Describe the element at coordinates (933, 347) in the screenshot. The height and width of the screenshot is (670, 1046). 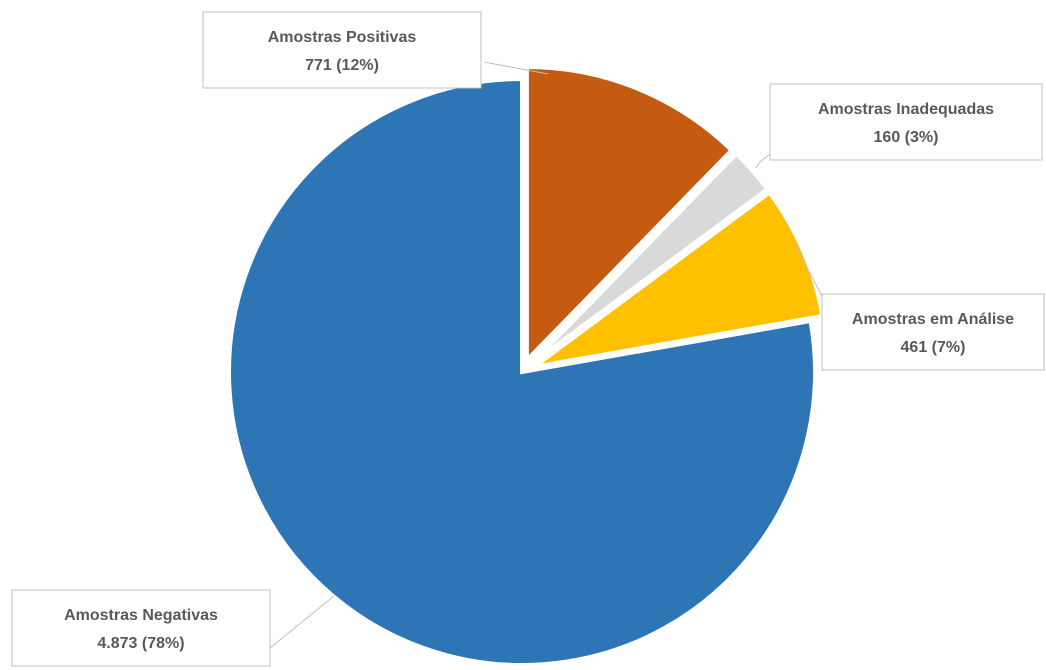
I see `slice-value-label: 461 (7%)` at that location.